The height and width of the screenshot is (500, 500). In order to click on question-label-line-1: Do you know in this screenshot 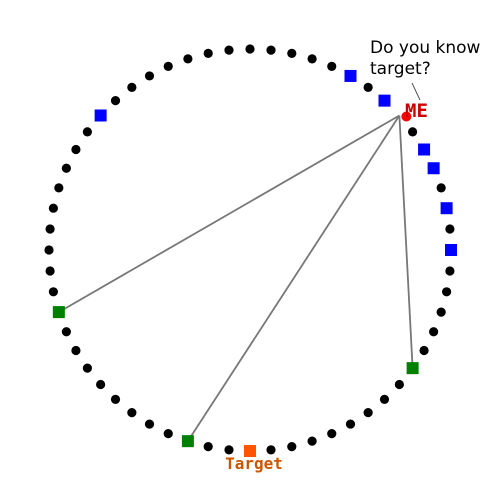, I will do `click(425, 48)`.